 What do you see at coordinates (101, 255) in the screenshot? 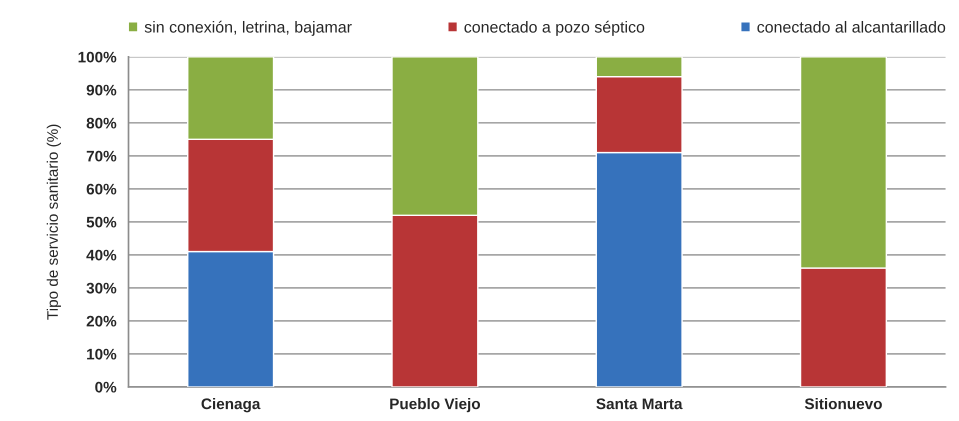
I see `y-tick-label: 40%` at bounding box center [101, 255].